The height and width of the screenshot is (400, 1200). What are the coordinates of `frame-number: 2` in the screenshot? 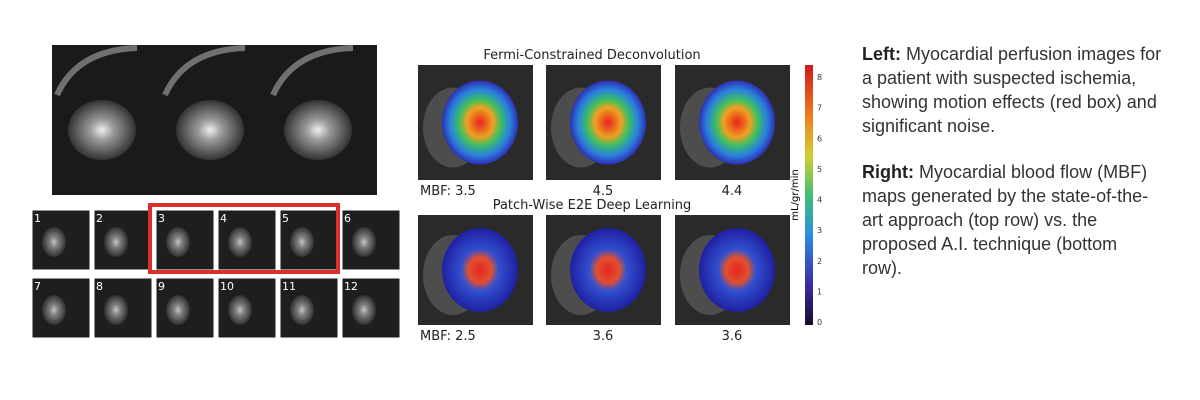 It's located at (99, 218).